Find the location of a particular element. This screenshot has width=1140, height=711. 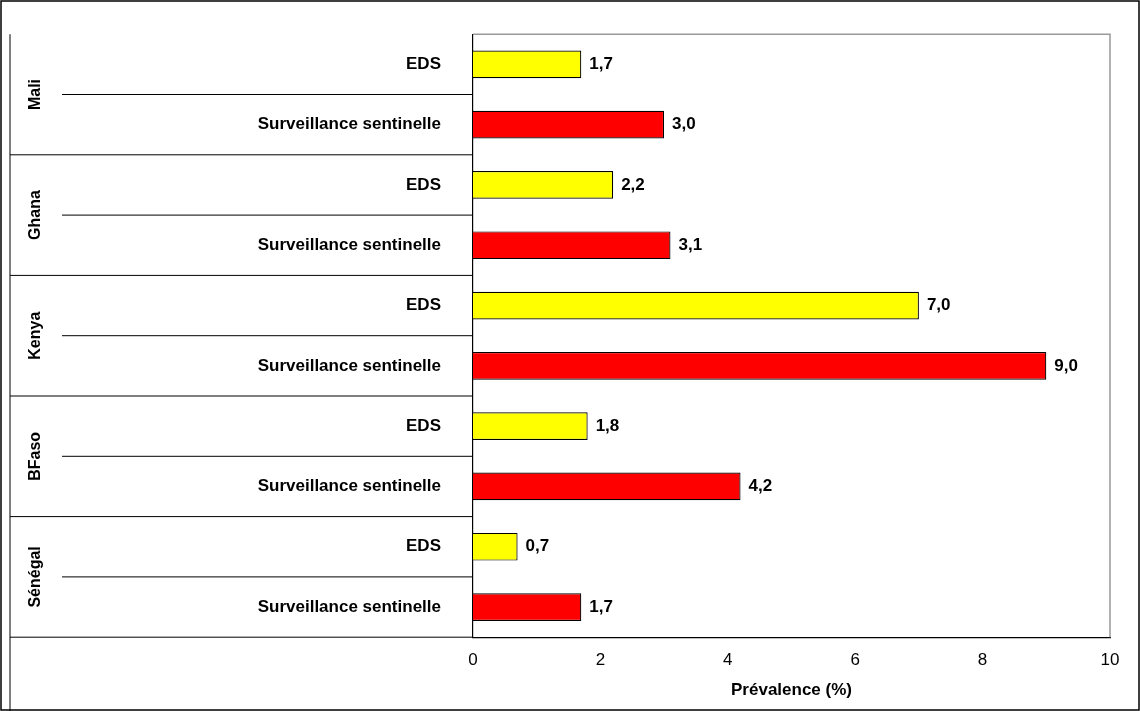

x-axis-title: Prévalence (%) is located at coordinates (791, 690).